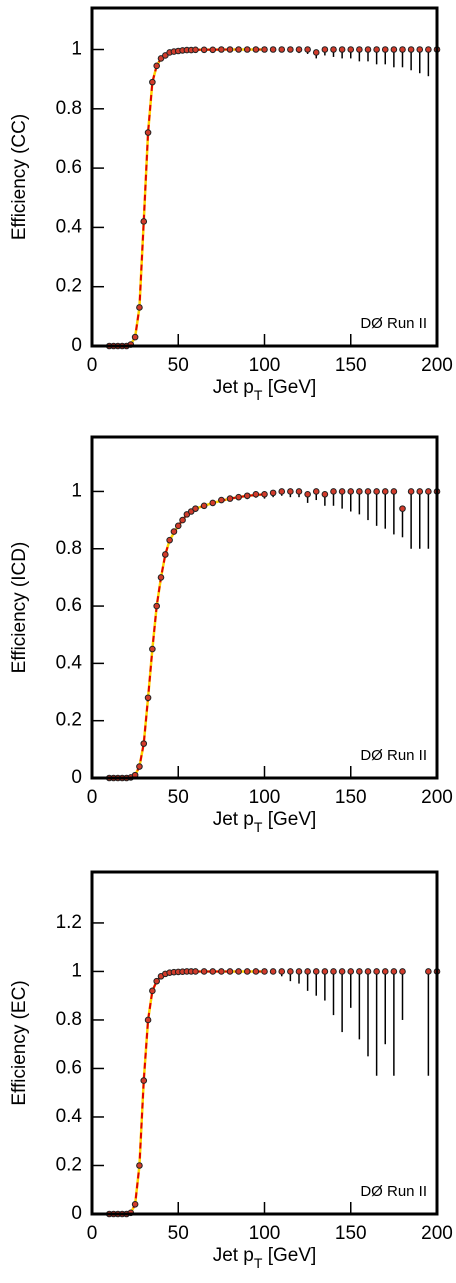 The width and height of the screenshot is (456, 1283). Describe the element at coordinates (265, 1233) in the screenshot. I see `x-tick-label: 100` at that location.